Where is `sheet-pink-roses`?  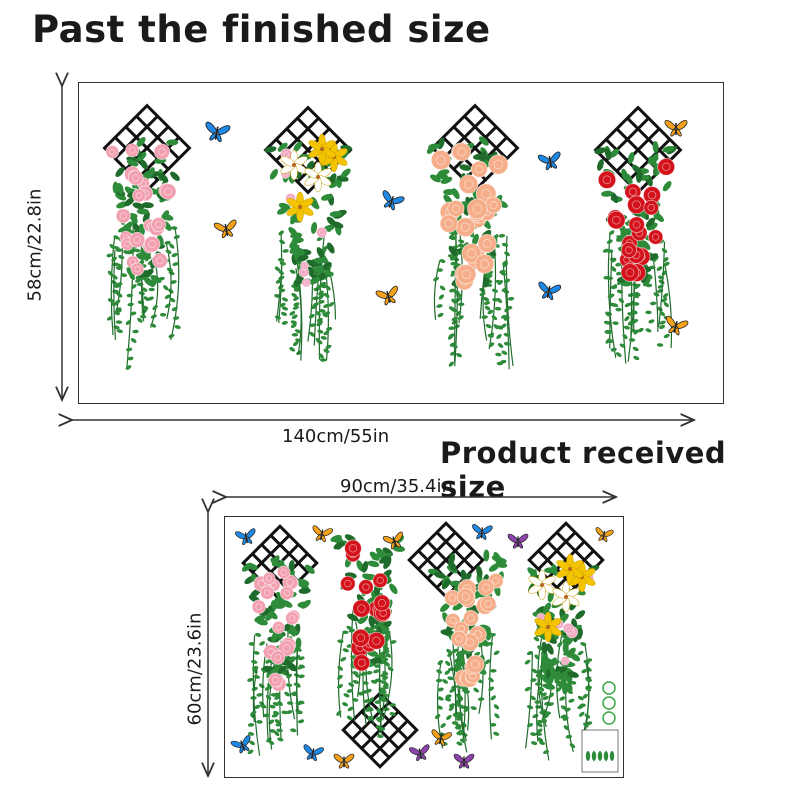
sheet-pink-roses is located at coordinates (278, 655).